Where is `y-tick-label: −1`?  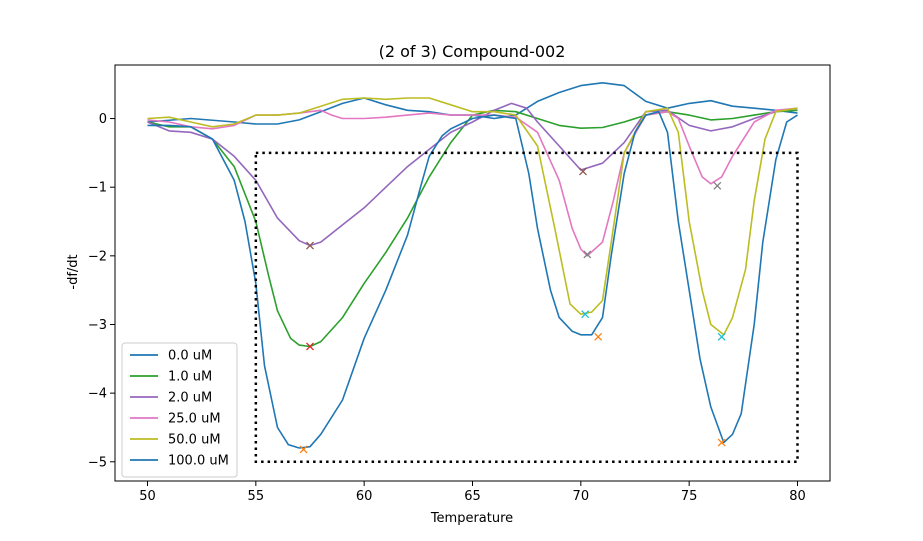
y-tick-label: −1 is located at coordinates (97, 188).